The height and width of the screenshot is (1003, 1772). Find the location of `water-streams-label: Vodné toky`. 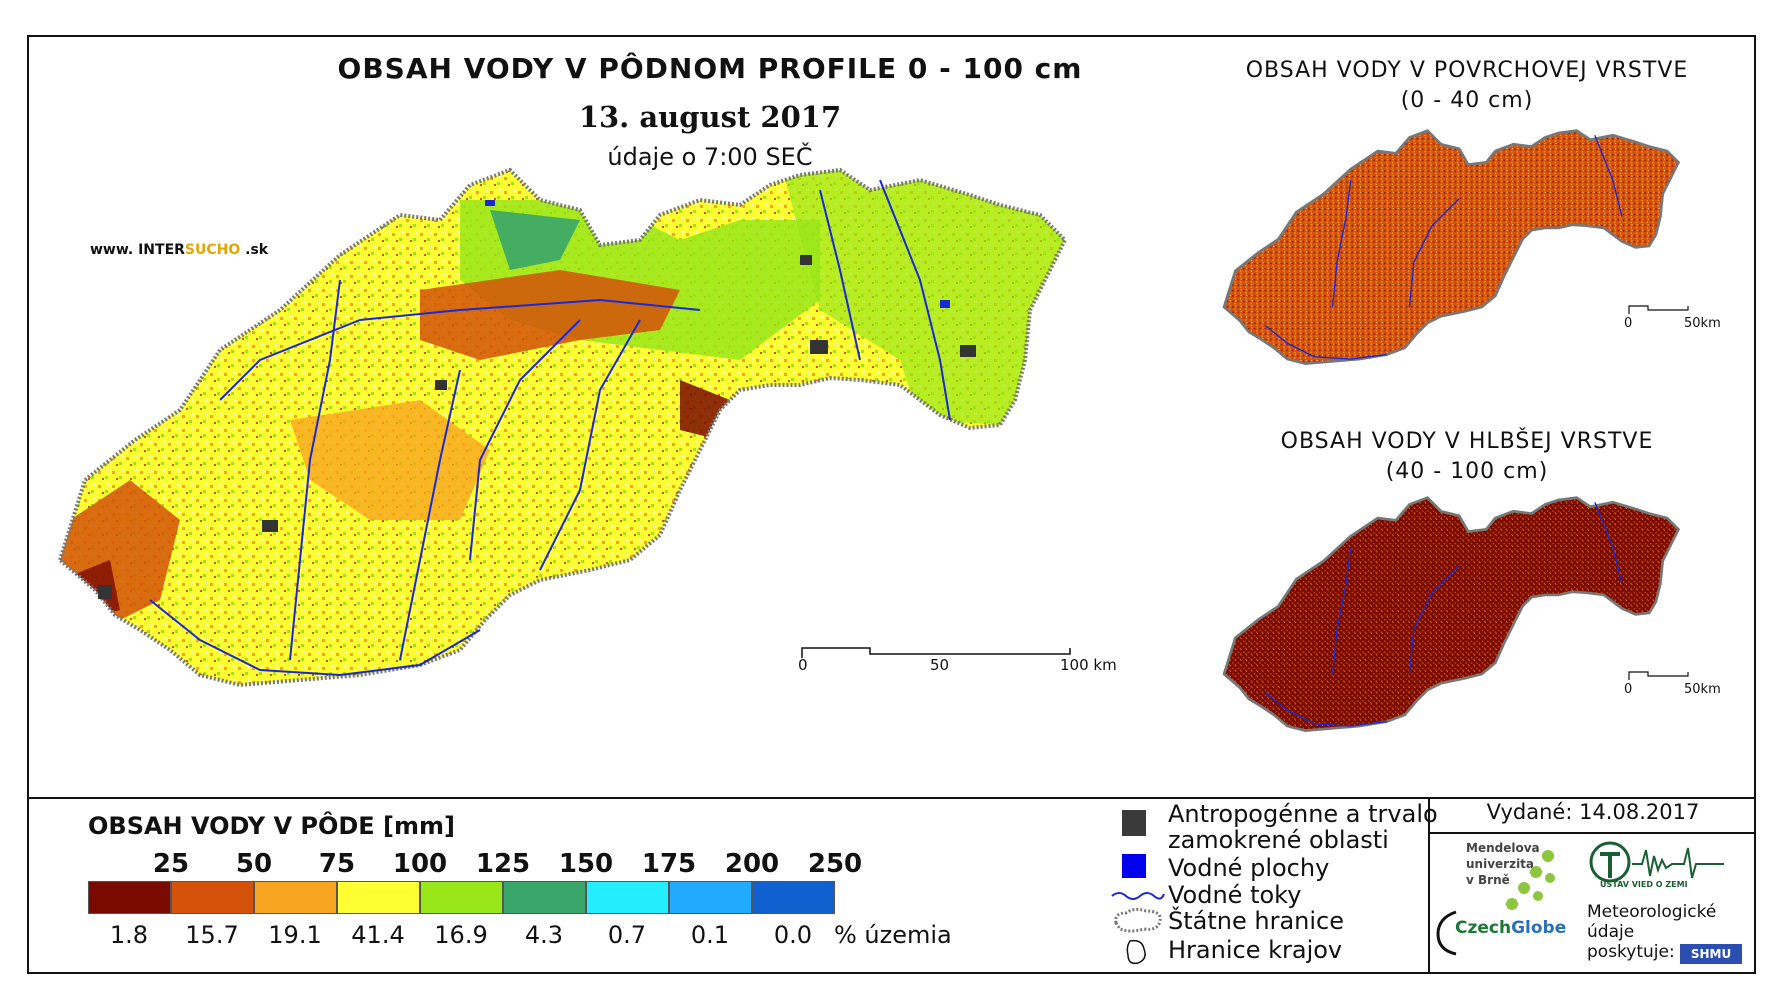

water-streams-label: Vodné toky is located at coordinates (1235, 895).